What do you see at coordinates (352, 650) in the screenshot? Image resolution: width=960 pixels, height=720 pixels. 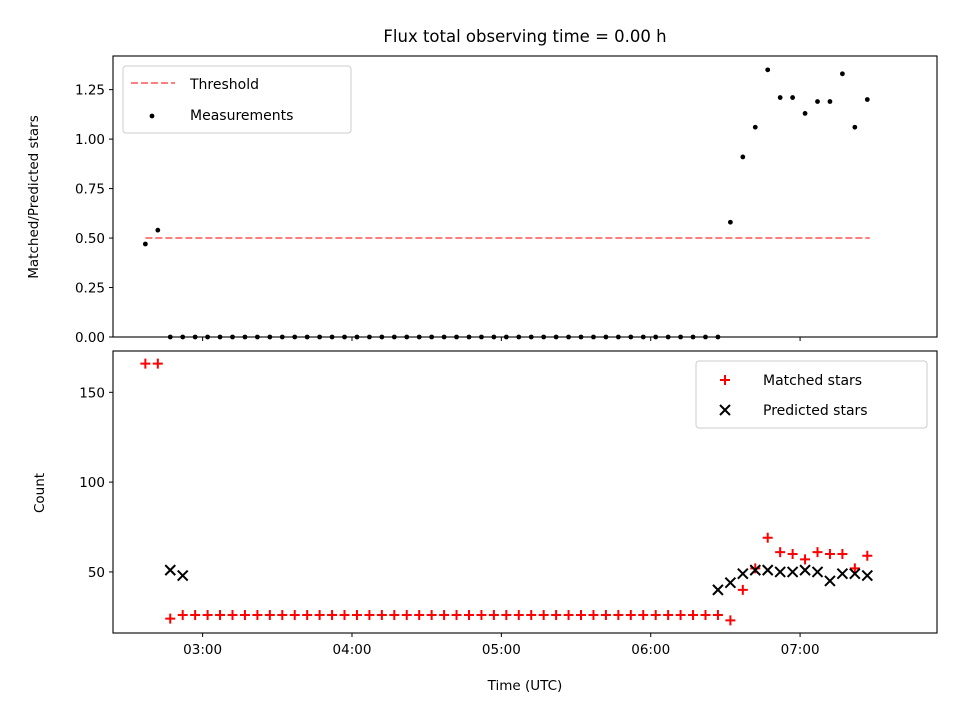 I see `x-tick-label: 04:00` at bounding box center [352, 650].